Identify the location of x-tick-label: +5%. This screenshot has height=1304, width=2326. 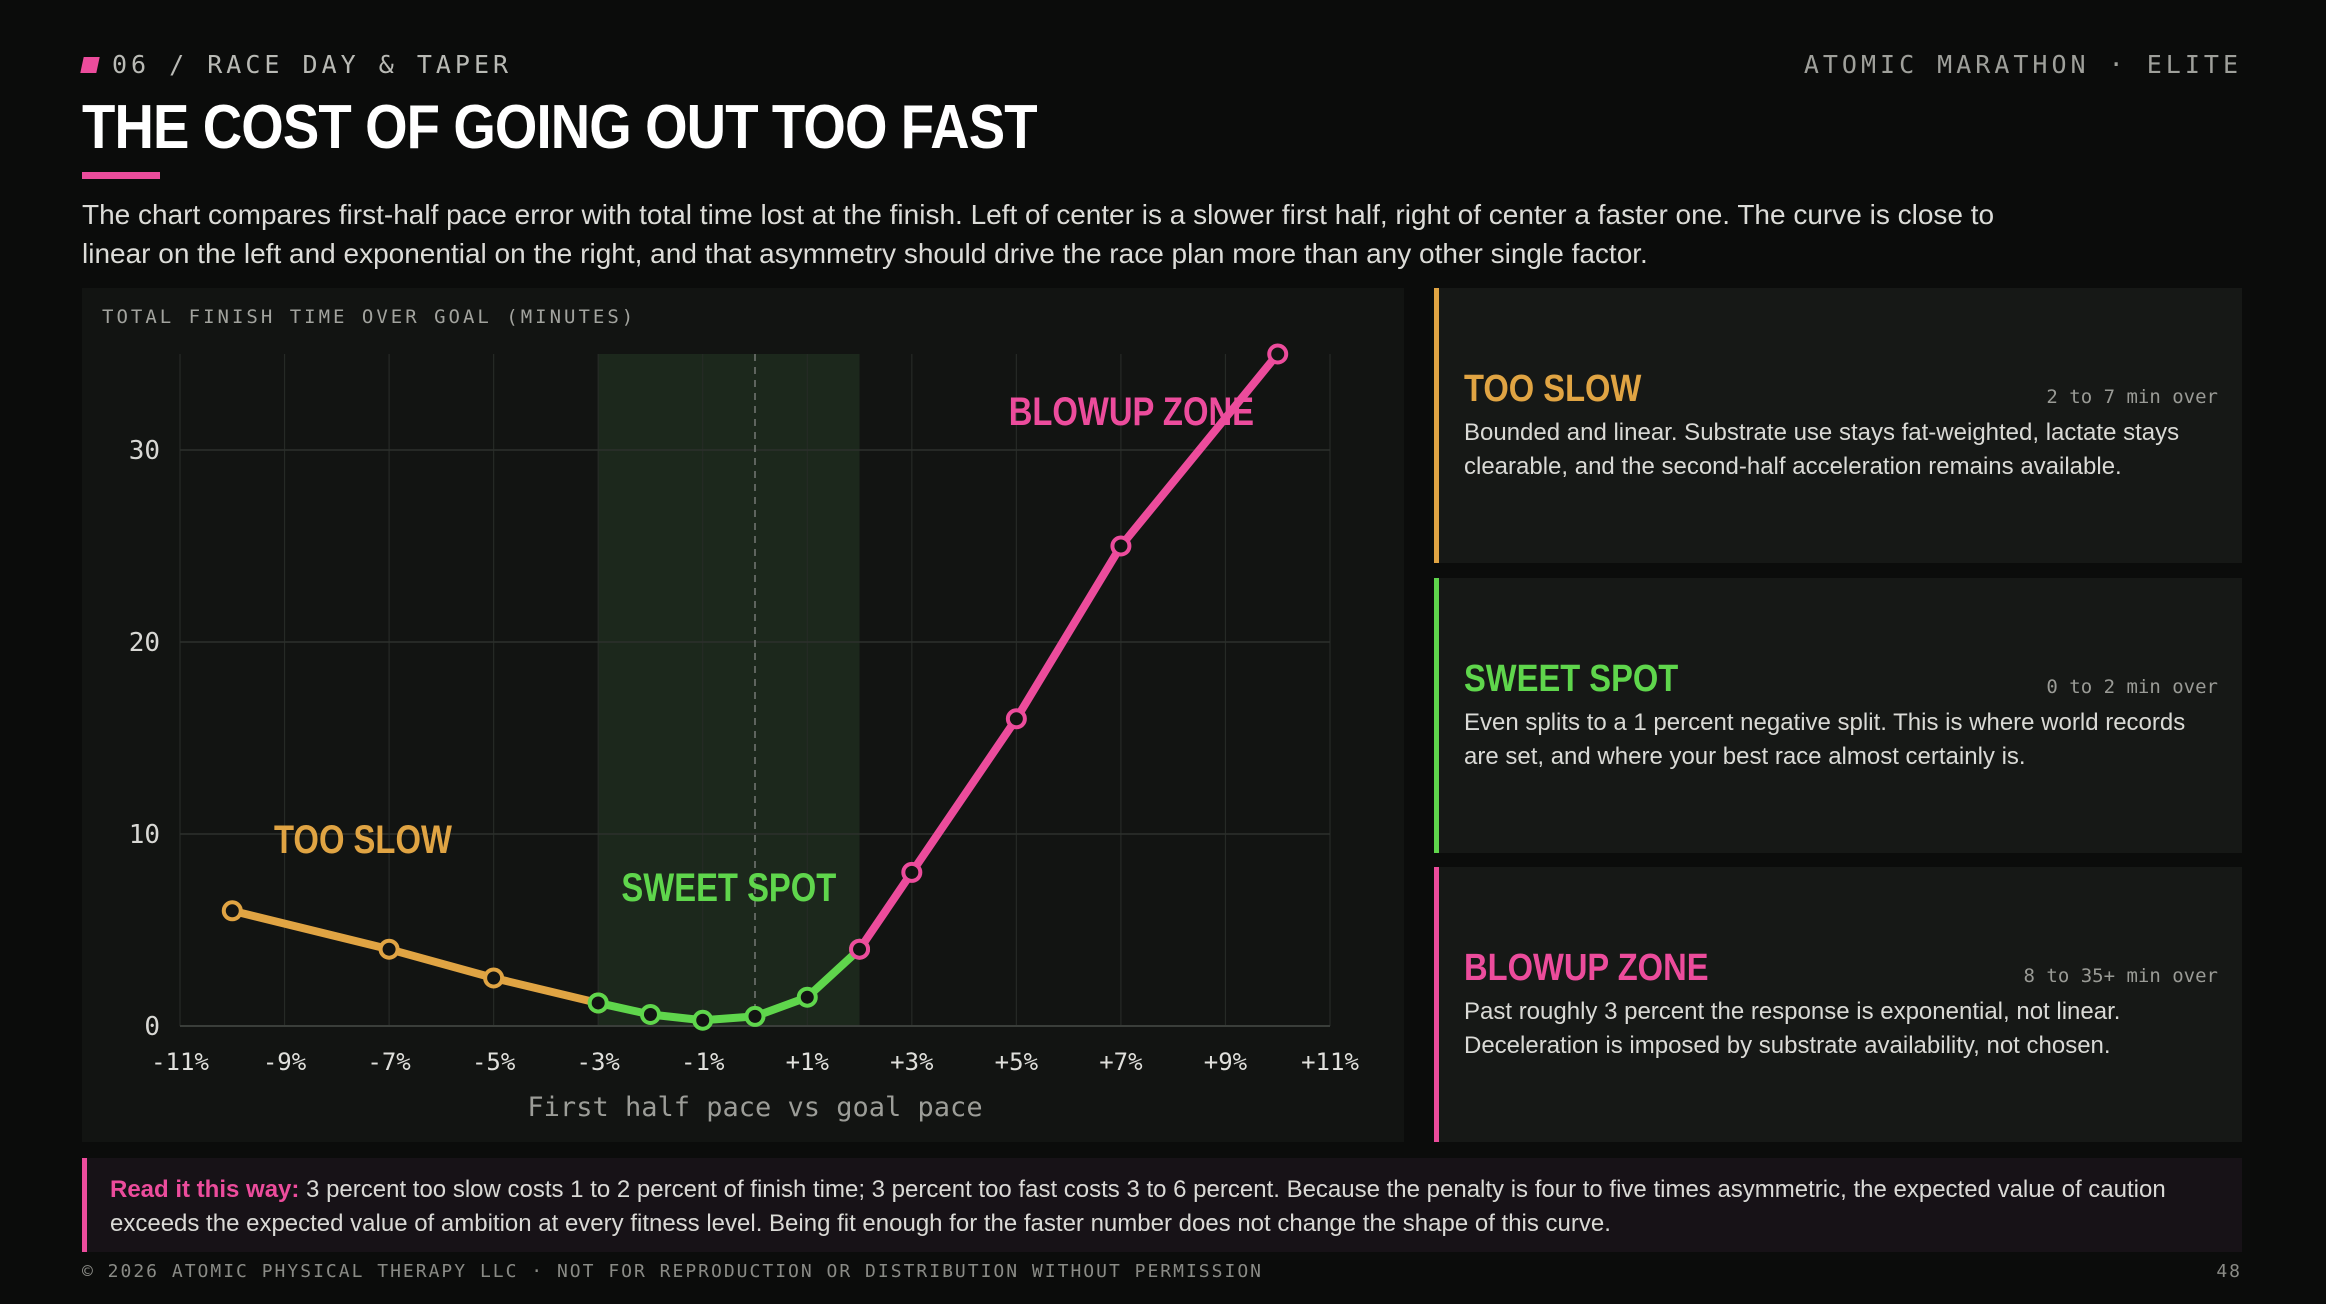
(1017, 1062).